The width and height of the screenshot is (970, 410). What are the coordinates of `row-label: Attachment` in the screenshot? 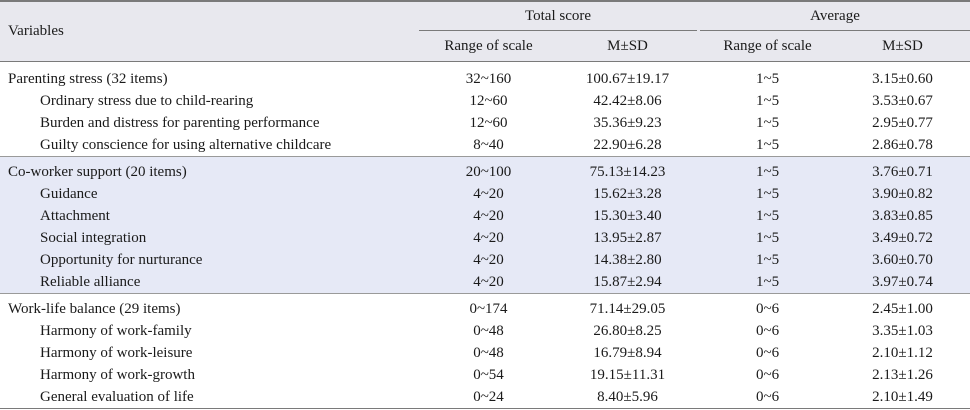 It's located at (209, 216).